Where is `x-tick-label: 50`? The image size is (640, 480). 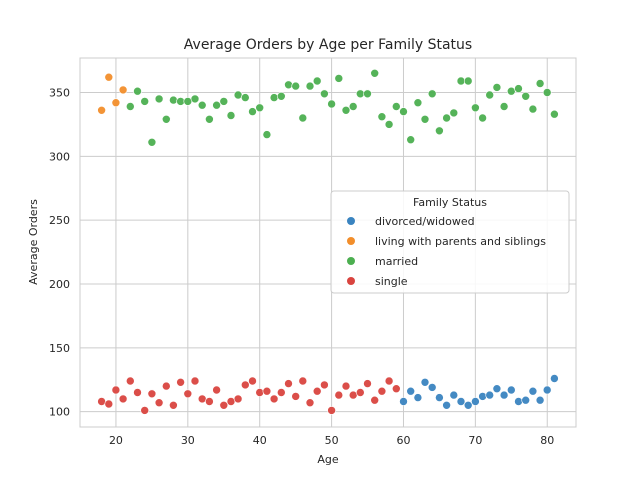 x-tick-label: 50 is located at coordinates (332, 440).